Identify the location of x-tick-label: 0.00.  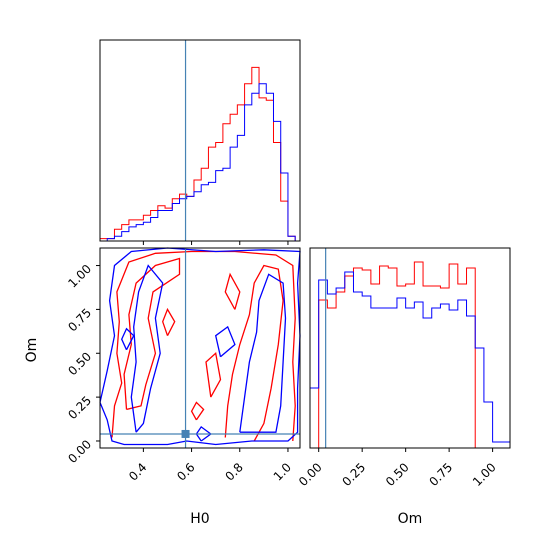
(310, 474).